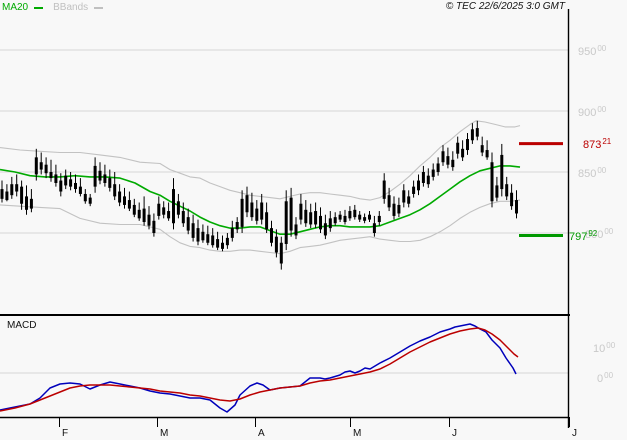  What do you see at coordinates (605, 378) in the screenshot?
I see `macd-axis-label: 000` at bounding box center [605, 378].